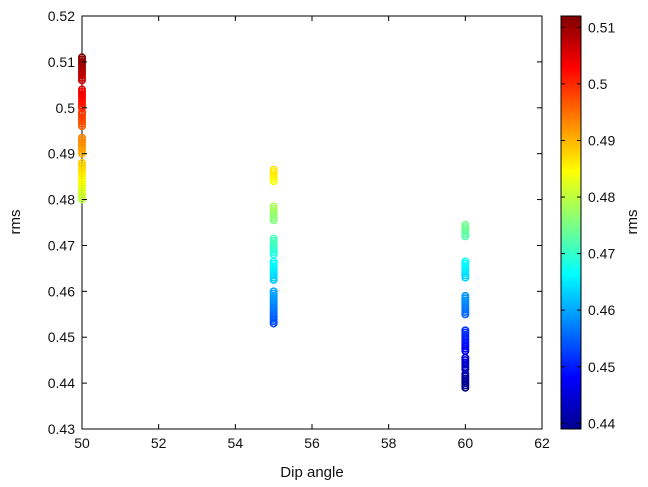 Image resolution: width=648 pixels, height=487 pixels. I want to click on colorbar-tick-label: 0.48, so click(601, 197).